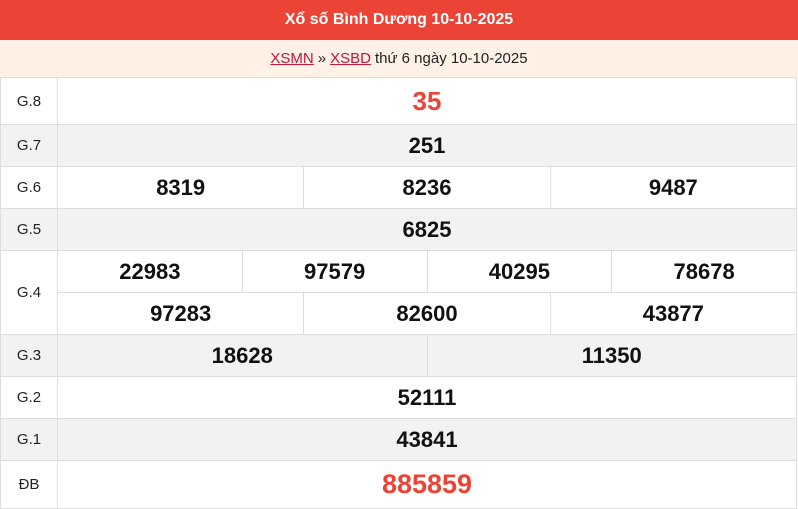 This screenshot has height=509, width=798. What do you see at coordinates (181, 313) in the screenshot?
I see `prize-number: 97283` at bounding box center [181, 313].